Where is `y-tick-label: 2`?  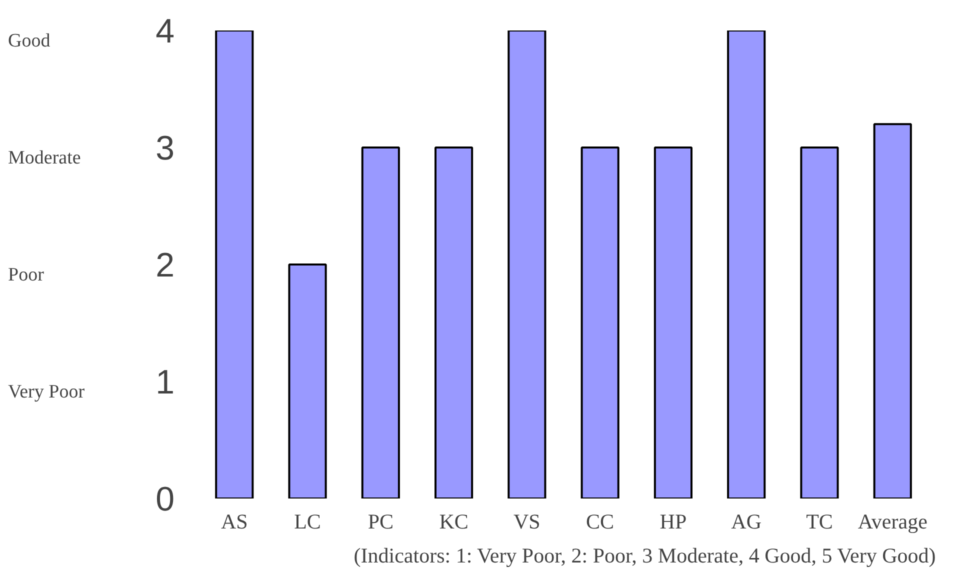 y-tick-label: 2 is located at coordinates (165, 265).